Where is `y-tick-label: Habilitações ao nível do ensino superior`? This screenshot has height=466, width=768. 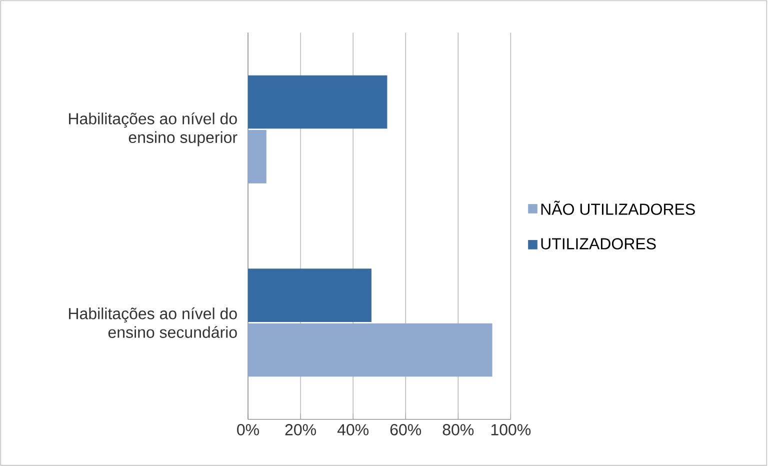
y-tick-label: Habilitações ao nível do ensino superior is located at coordinates (153, 129).